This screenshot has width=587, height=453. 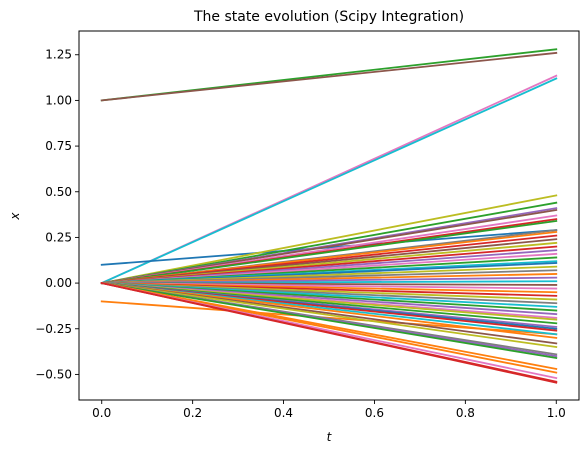 I want to click on x-tick-label: 0.6, so click(x=374, y=413).